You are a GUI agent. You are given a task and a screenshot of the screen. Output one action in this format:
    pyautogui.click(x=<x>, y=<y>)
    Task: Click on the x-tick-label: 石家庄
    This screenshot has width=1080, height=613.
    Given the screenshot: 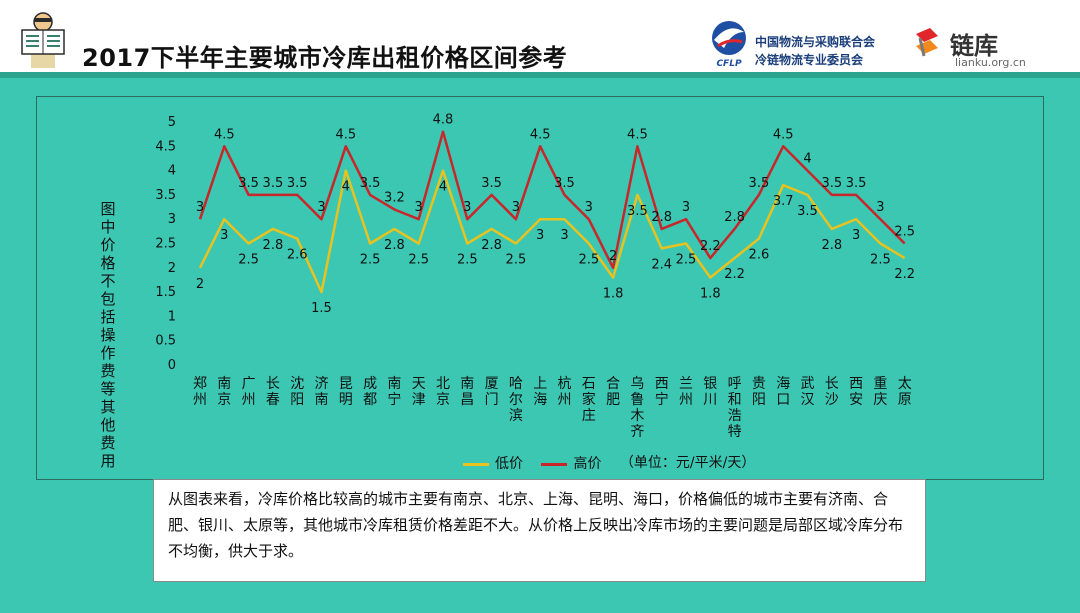 What is the action you would take?
    pyautogui.click(x=589, y=400)
    